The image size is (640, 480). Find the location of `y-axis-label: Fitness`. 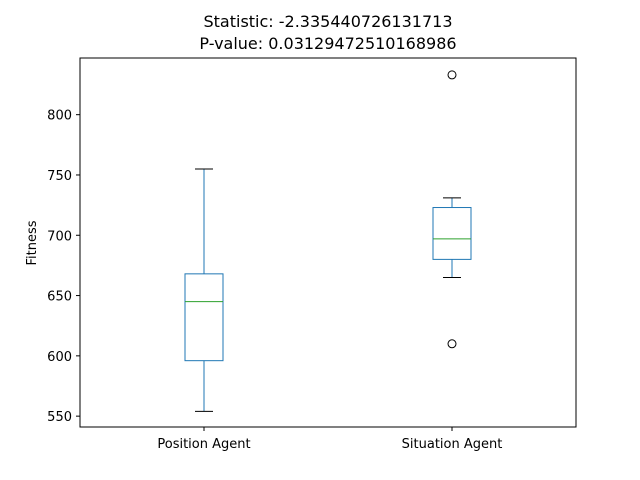

y-axis-label: Fitness is located at coordinates (32, 242).